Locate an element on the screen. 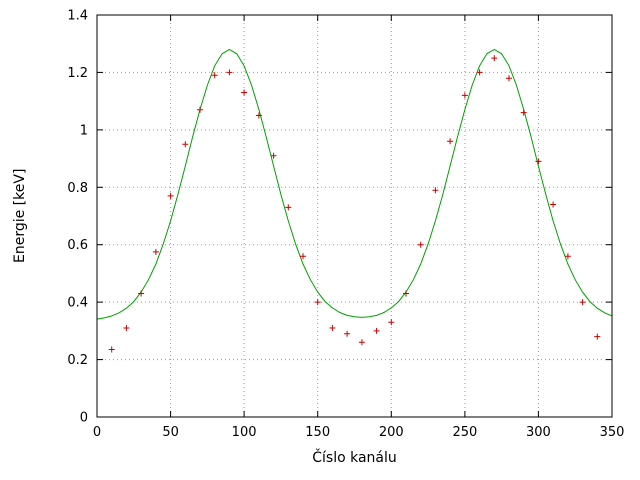  x-tick-label: 250 is located at coordinates (464, 432).